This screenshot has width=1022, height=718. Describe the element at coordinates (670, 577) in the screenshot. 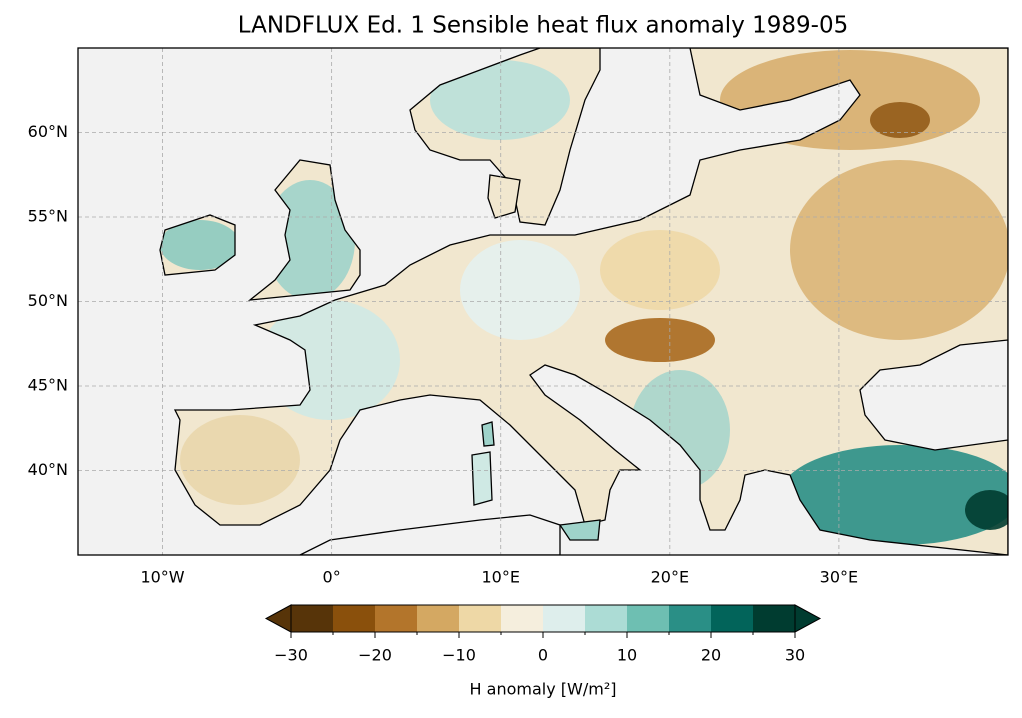

I see `x-tick-label: 20°E` at that location.